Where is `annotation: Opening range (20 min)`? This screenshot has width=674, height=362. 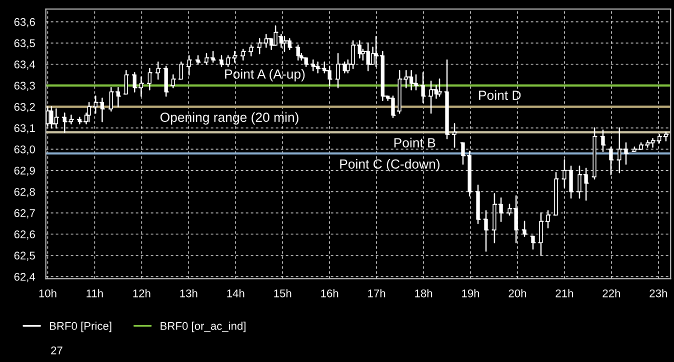
annotation: Opening range (20 min) is located at coordinates (229, 118).